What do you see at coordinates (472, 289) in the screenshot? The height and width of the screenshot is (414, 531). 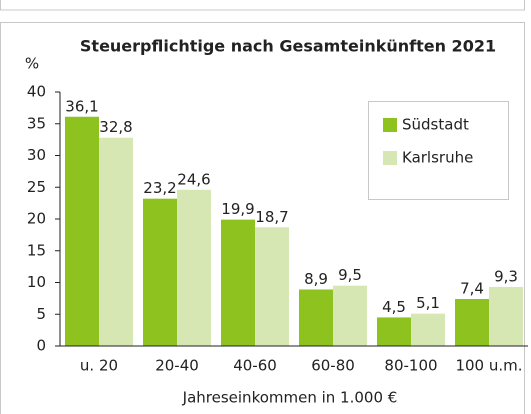 I see `value-label: 7,4` at bounding box center [472, 289].